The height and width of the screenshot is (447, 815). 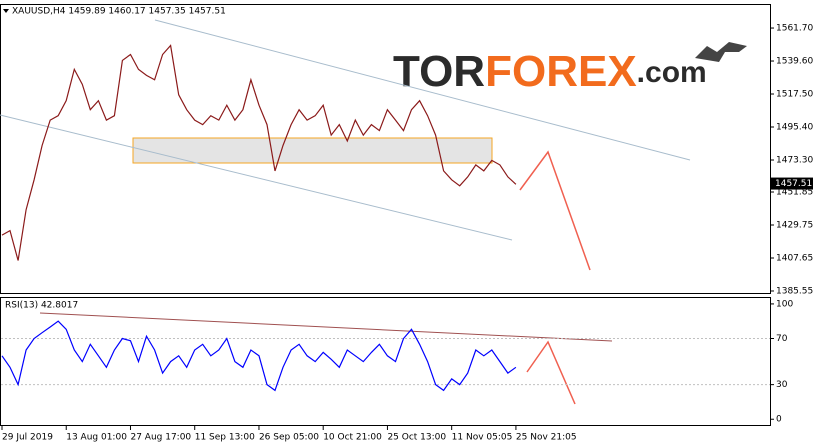 I want to click on price-tag-label: 1457.51, so click(x=793, y=184).